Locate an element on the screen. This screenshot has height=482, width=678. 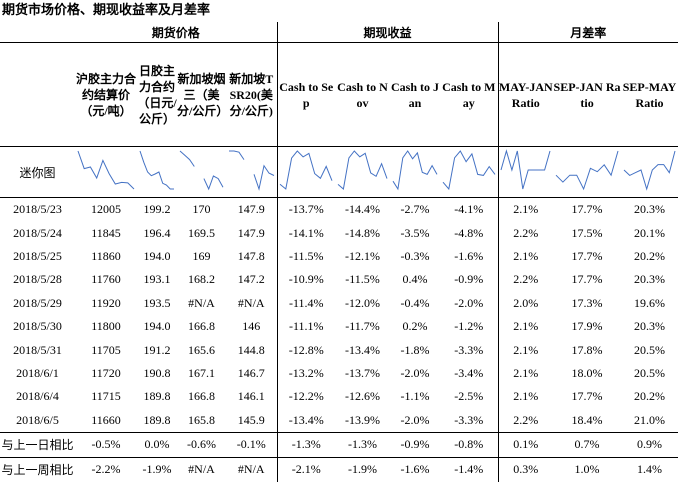
cell: 170 is located at coordinates (201, 209).